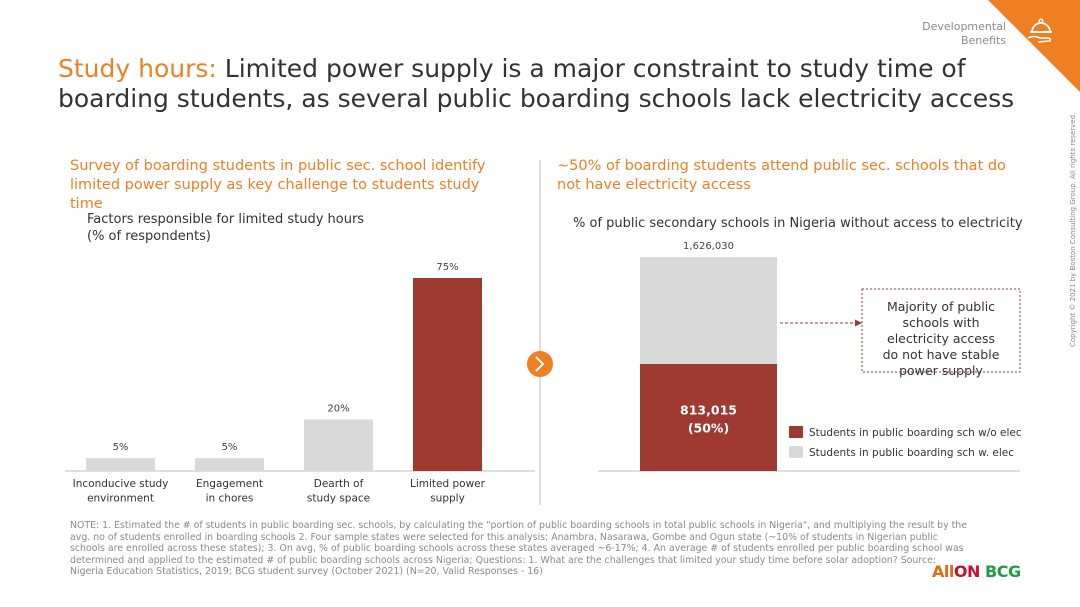 The height and width of the screenshot is (607, 1080). I want to click on category-label: Dearth of, so click(339, 484).